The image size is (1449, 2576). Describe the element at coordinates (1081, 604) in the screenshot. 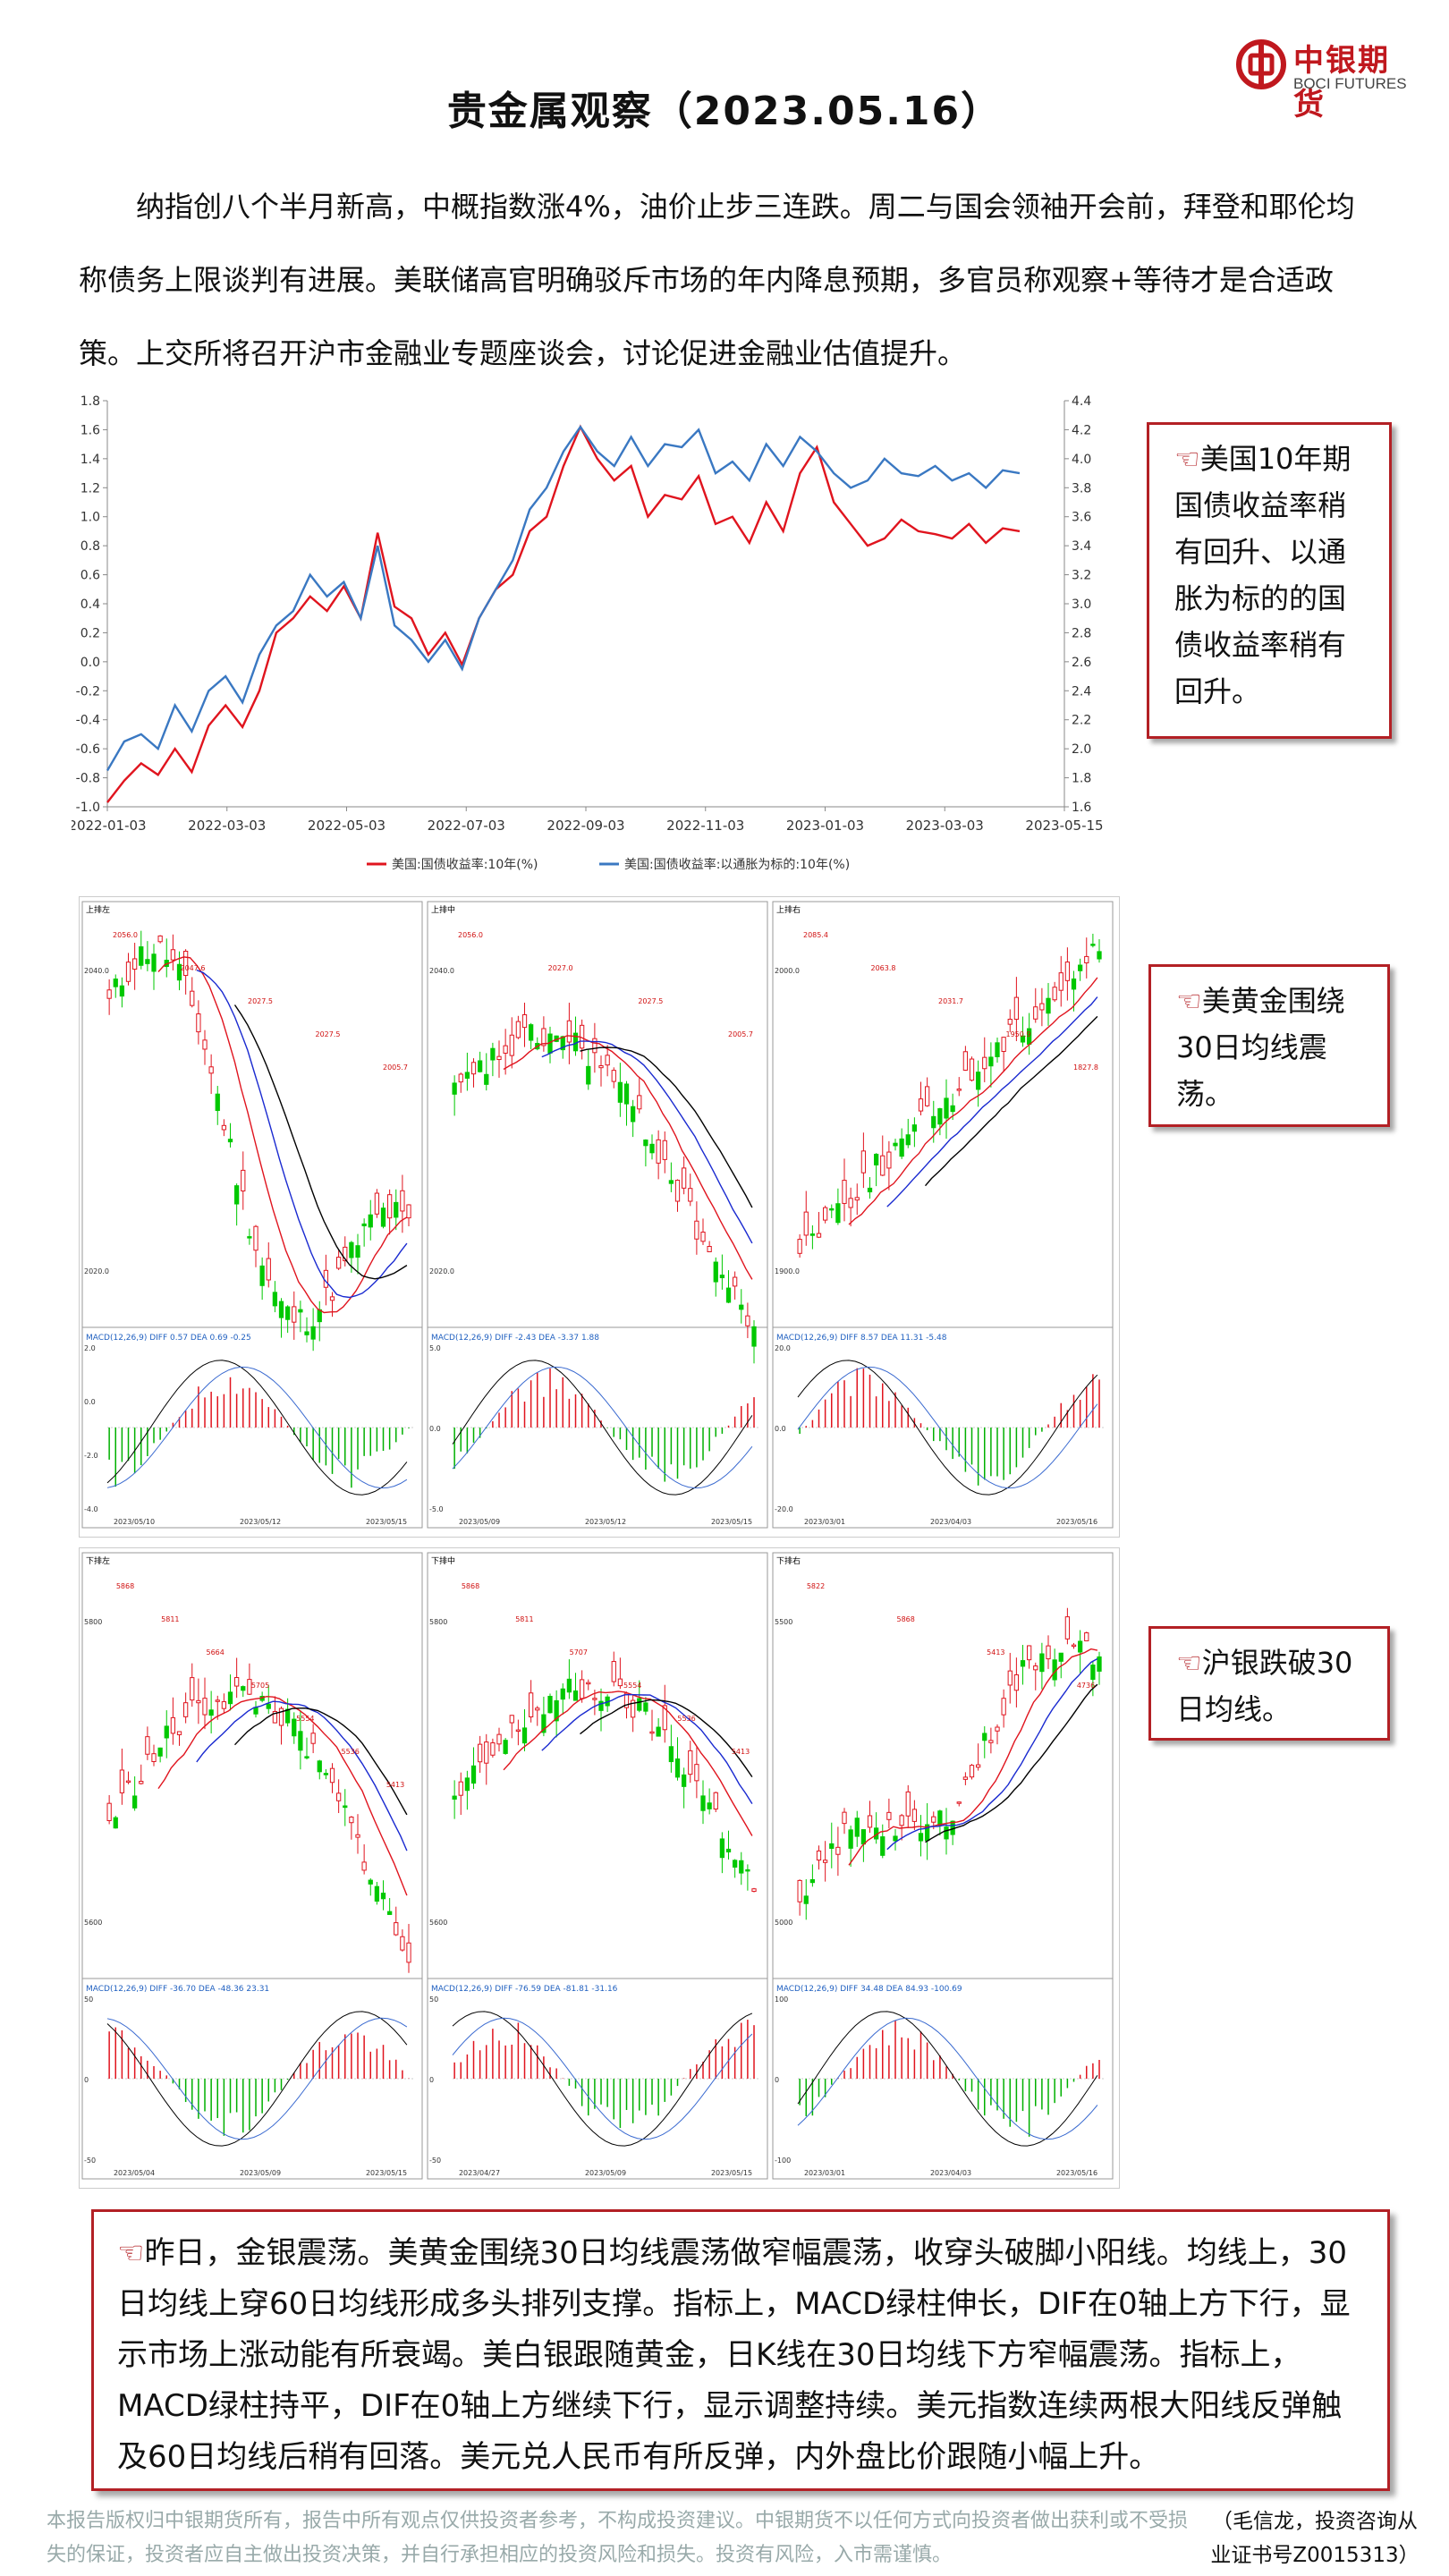

I see `right-tick-label: 3.0` at that location.